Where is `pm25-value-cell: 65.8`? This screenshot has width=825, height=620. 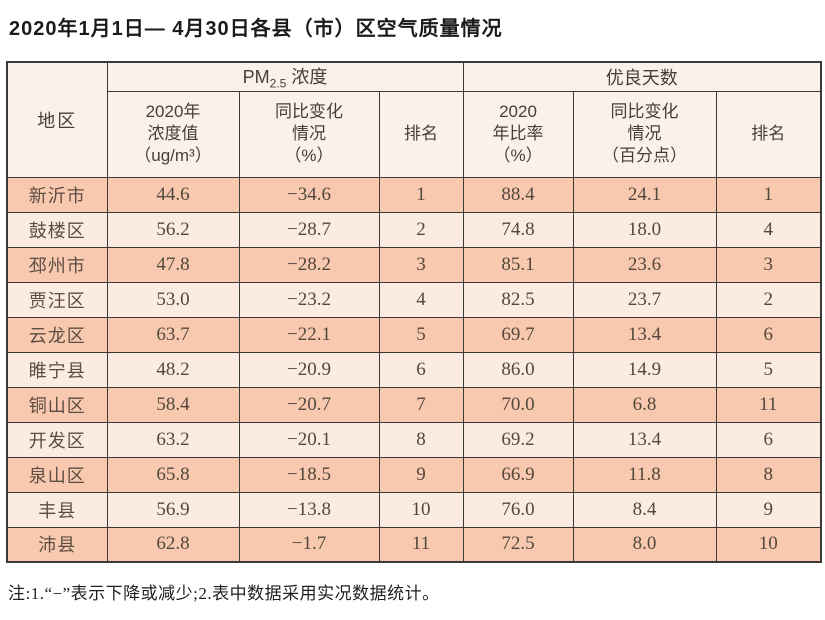
pm25-value-cell: 65.8 is located at coordinates (173, 474).